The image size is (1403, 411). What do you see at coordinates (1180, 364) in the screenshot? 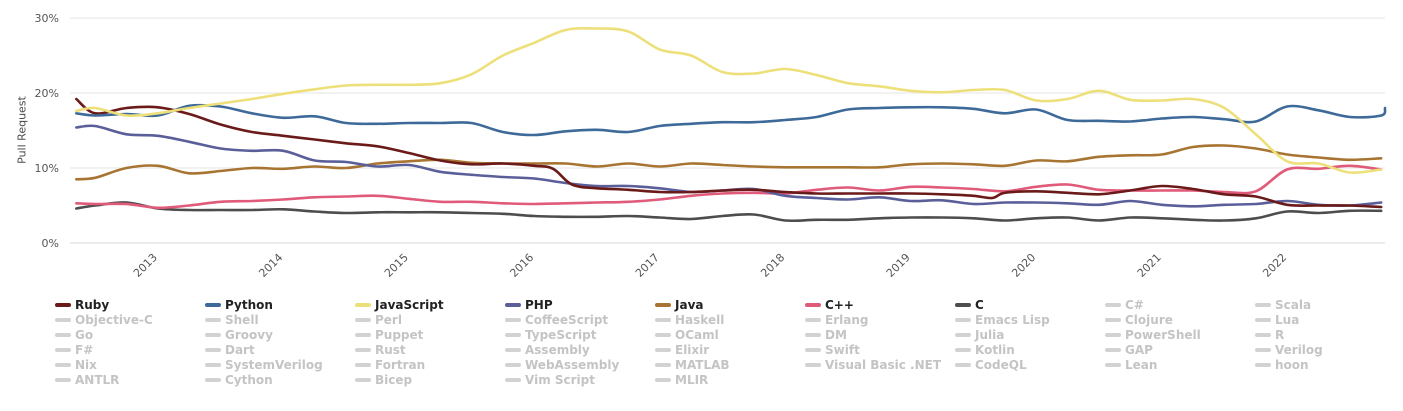
I see `legend-item: Lean` at bounding box center [1180, 364].